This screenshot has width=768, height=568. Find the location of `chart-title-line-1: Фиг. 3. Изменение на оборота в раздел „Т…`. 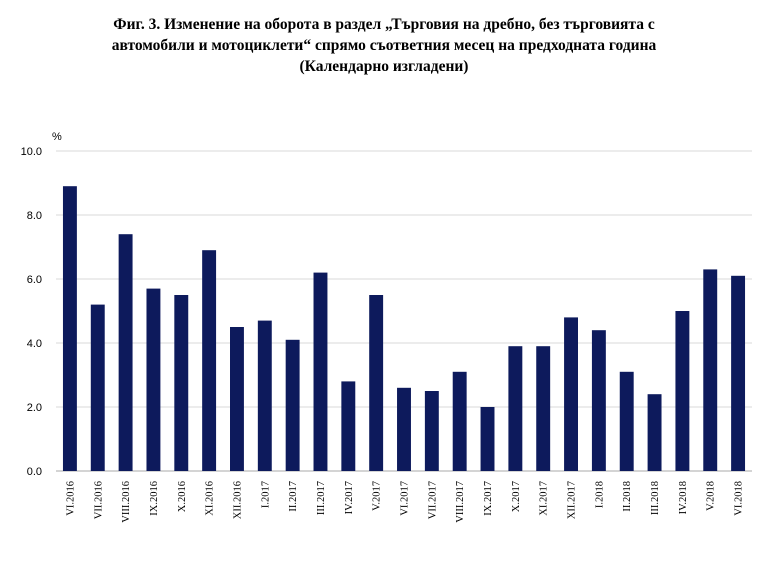

chart-title-line-1: Фиг. 3. Изменение на оборота в раздел „Т… is located at coordinates (384, 24).